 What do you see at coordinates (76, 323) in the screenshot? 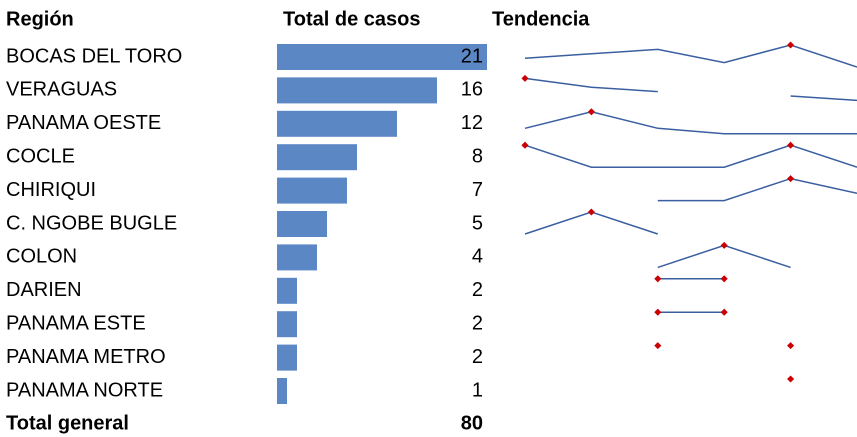
I see `region-name: PANAMA ESTE` at bounding box center [76, 323].